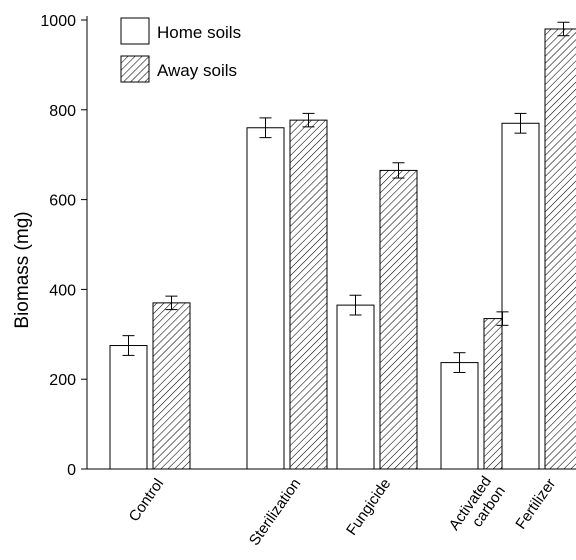 The height and width of the screenshot is (560, 576). Describe the element at coordinates (71, 470) in the screenshot. I see `y-tick-label: 0` at that location.